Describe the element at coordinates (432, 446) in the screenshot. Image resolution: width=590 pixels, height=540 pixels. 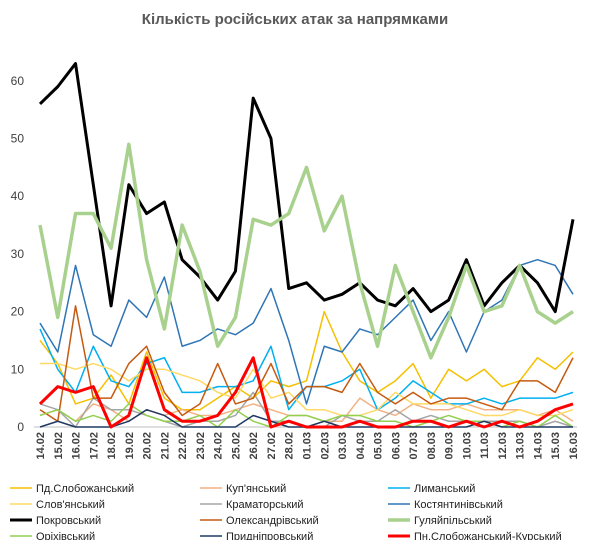
I see `x-tick-label: 08.03` at that location.